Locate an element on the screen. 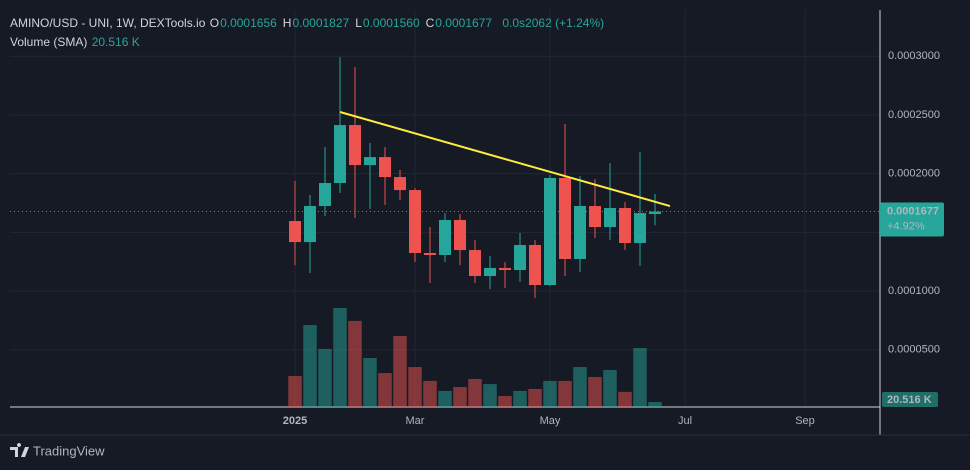 Image resolution: width=970 pixels, height=470 pixels. price-badge is located at coordinates (912, 219).